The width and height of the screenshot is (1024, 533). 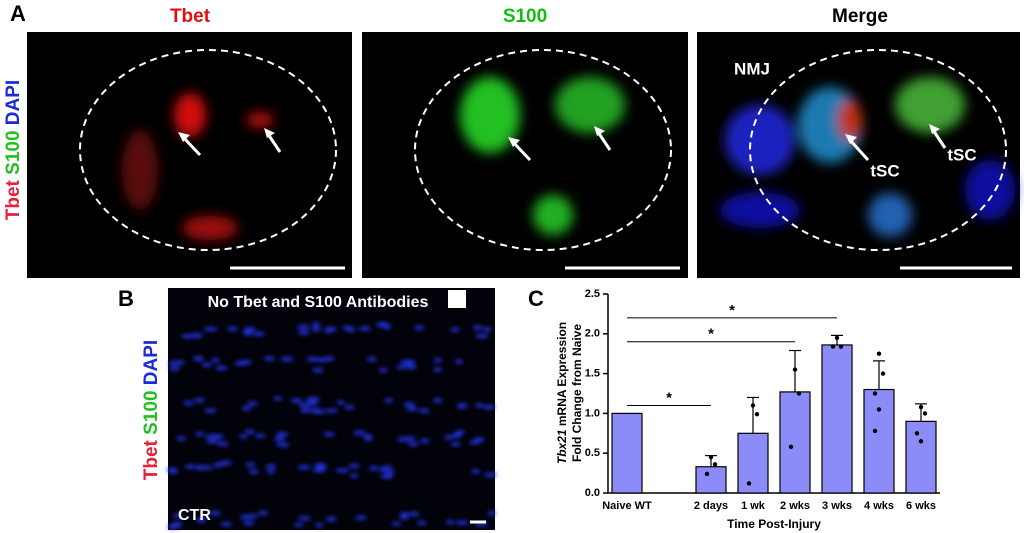 I want to click on image-title: S100, so click(x=525, y=16).